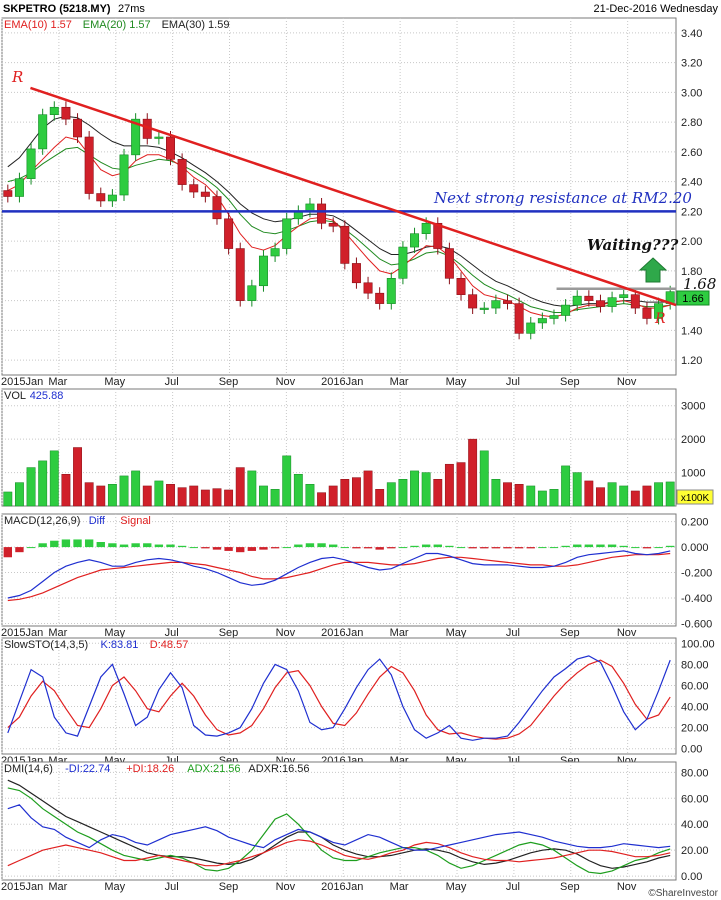 This screenshot has height=900, width=721. Describe the element at coordinates (691, 123) in the screenshot. I see `y-tick-label: 2.80` at that location.